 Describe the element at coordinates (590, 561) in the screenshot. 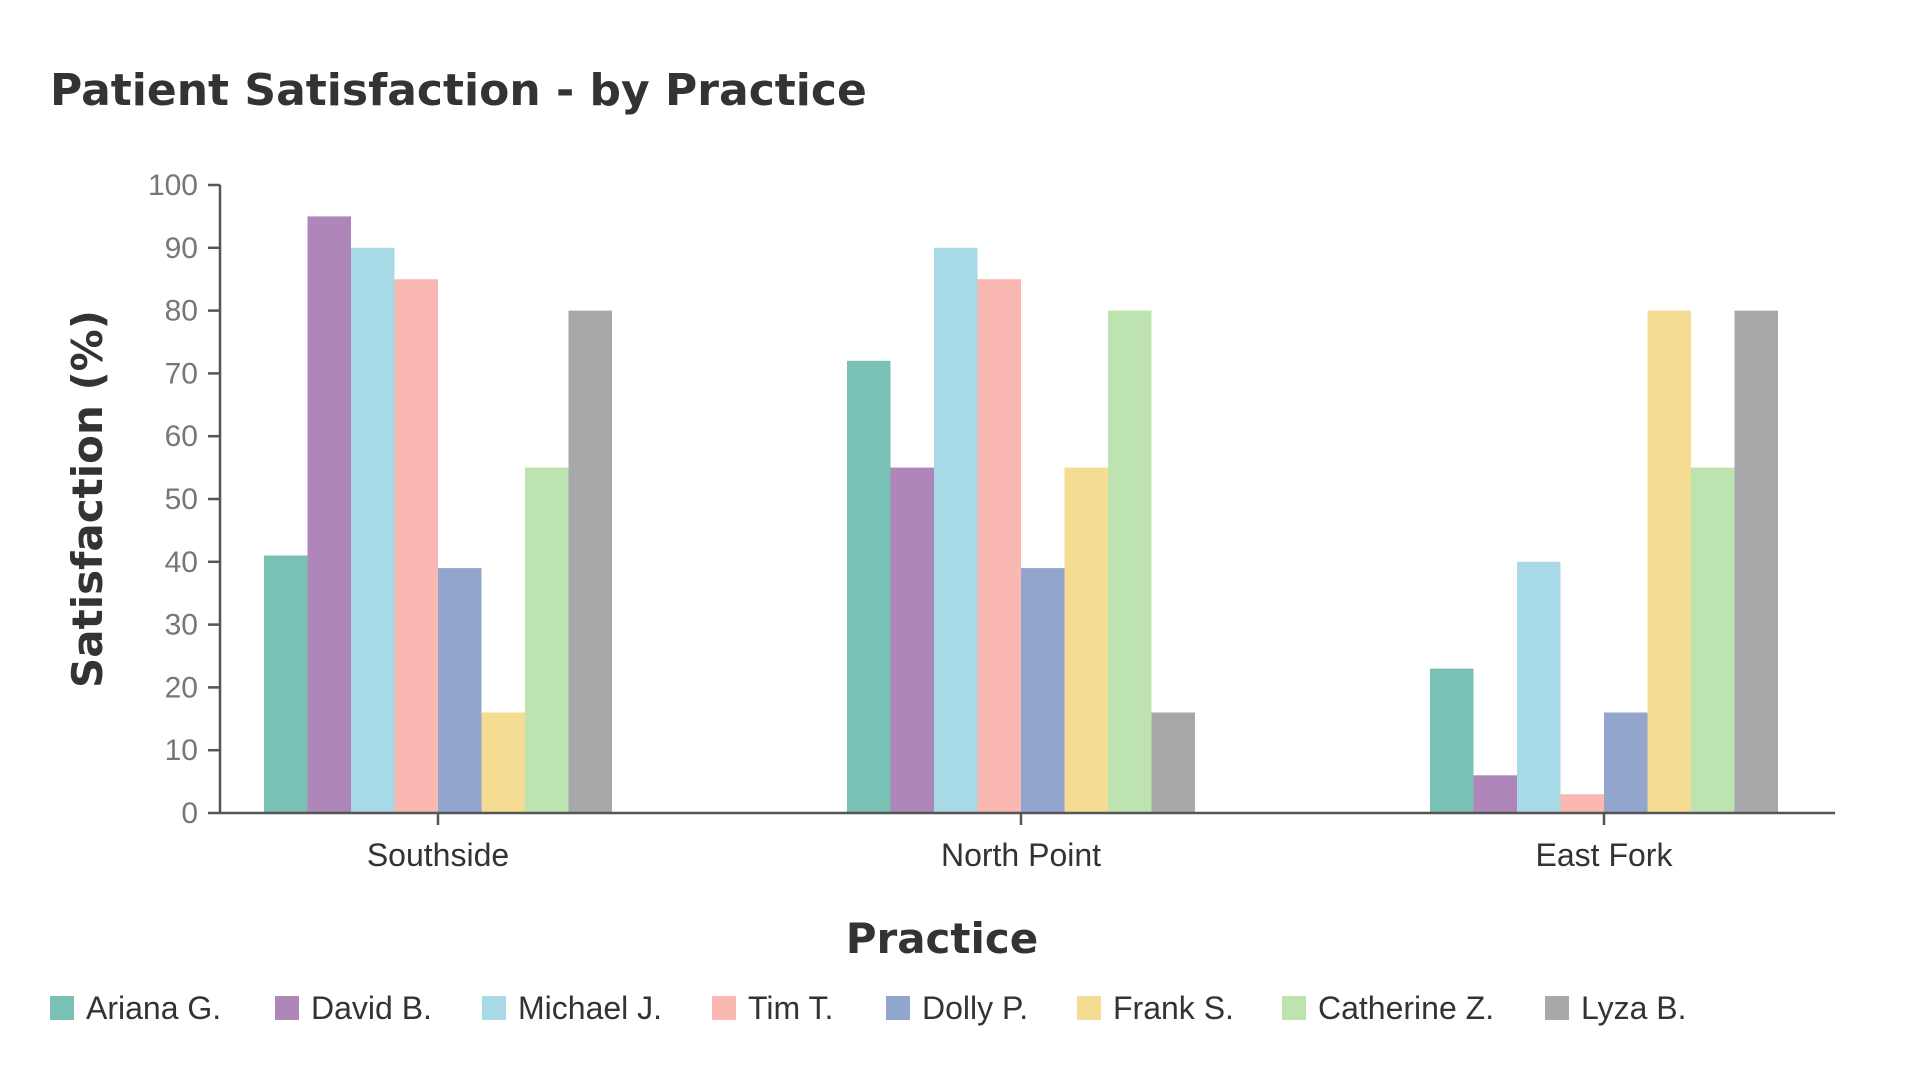

I see `bar-southside-lyza-b` at that location.